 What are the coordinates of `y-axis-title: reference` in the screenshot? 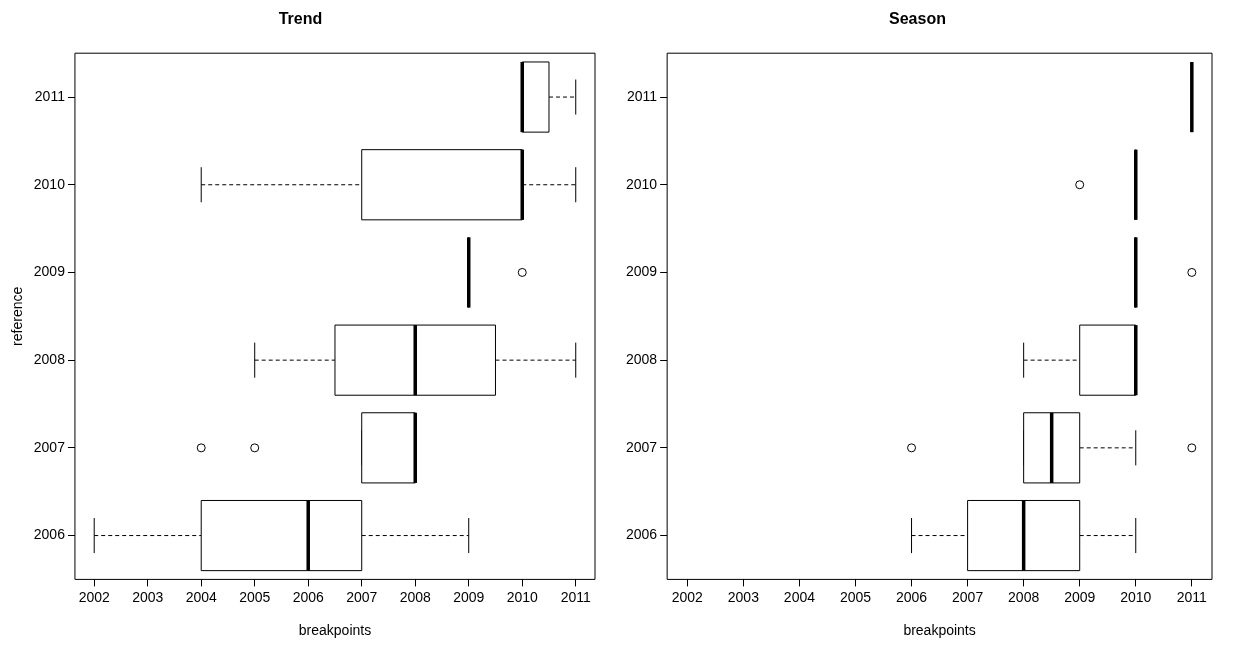 It's located at (17, 316).